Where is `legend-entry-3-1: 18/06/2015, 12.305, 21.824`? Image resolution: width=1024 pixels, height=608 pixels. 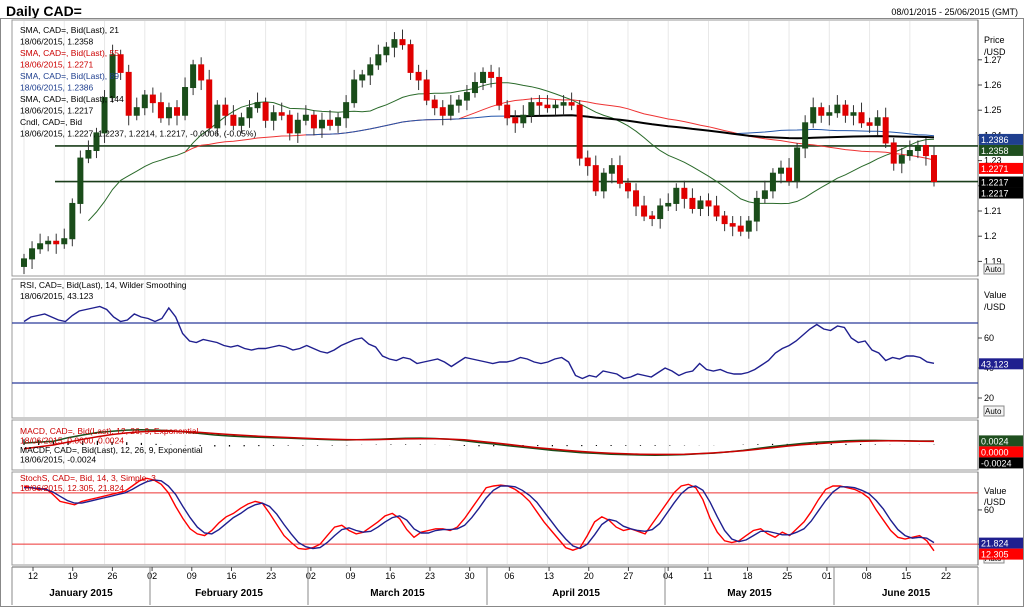 legend-entry-3-1: 18/06/2015, 12.305, 21.824 is located at coordinates (72, 488).